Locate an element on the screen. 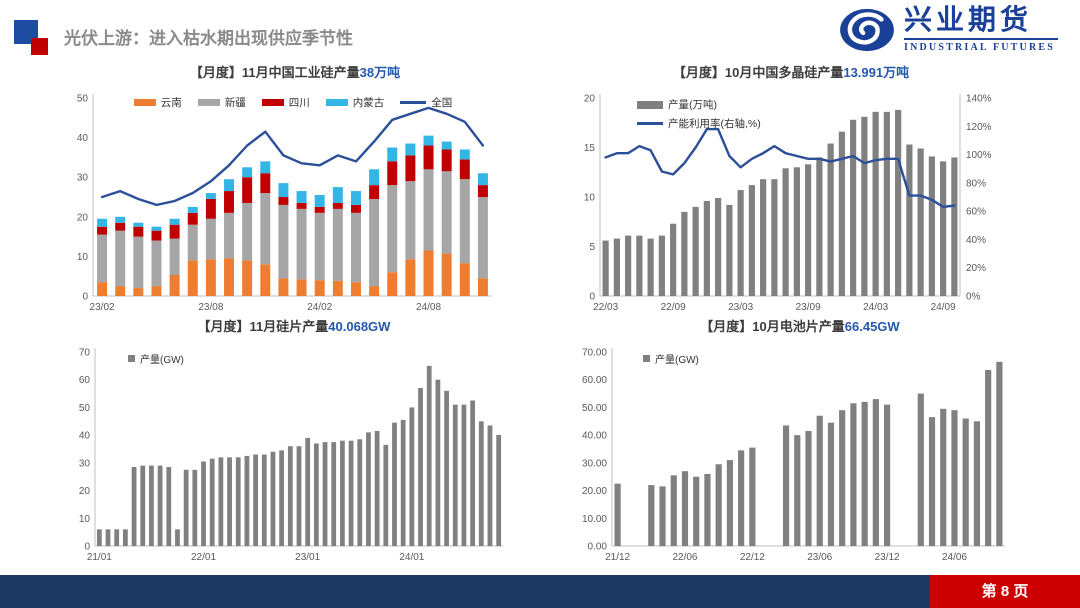 The height and width of the screenshot is (608, 1080). x-axis-tick-label: 24/01 is located at coordinates (411, 557).